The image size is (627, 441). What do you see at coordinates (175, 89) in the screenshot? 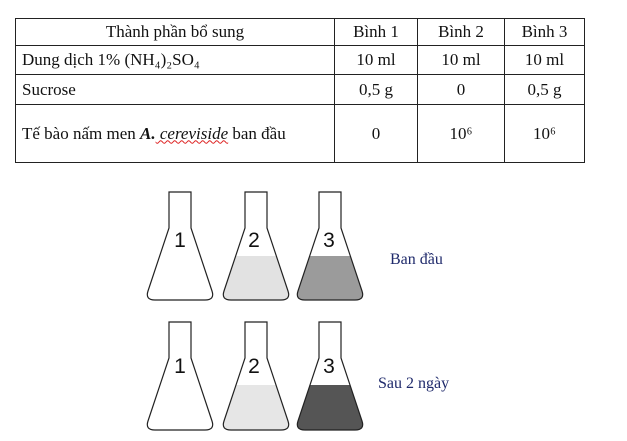
I see `cell: Sucrose` at bounding box center [175, 89].